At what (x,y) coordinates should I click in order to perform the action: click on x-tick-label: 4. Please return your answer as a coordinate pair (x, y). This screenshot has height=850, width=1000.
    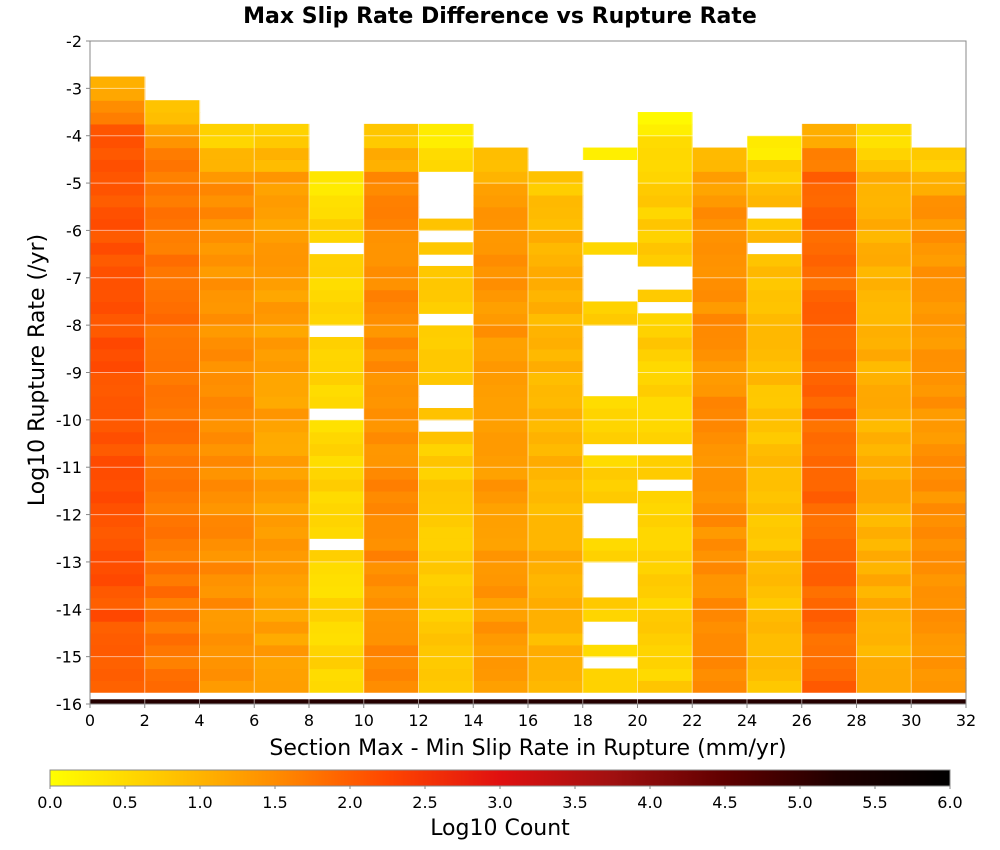
    Looking at the image, I should click on (199, 720).